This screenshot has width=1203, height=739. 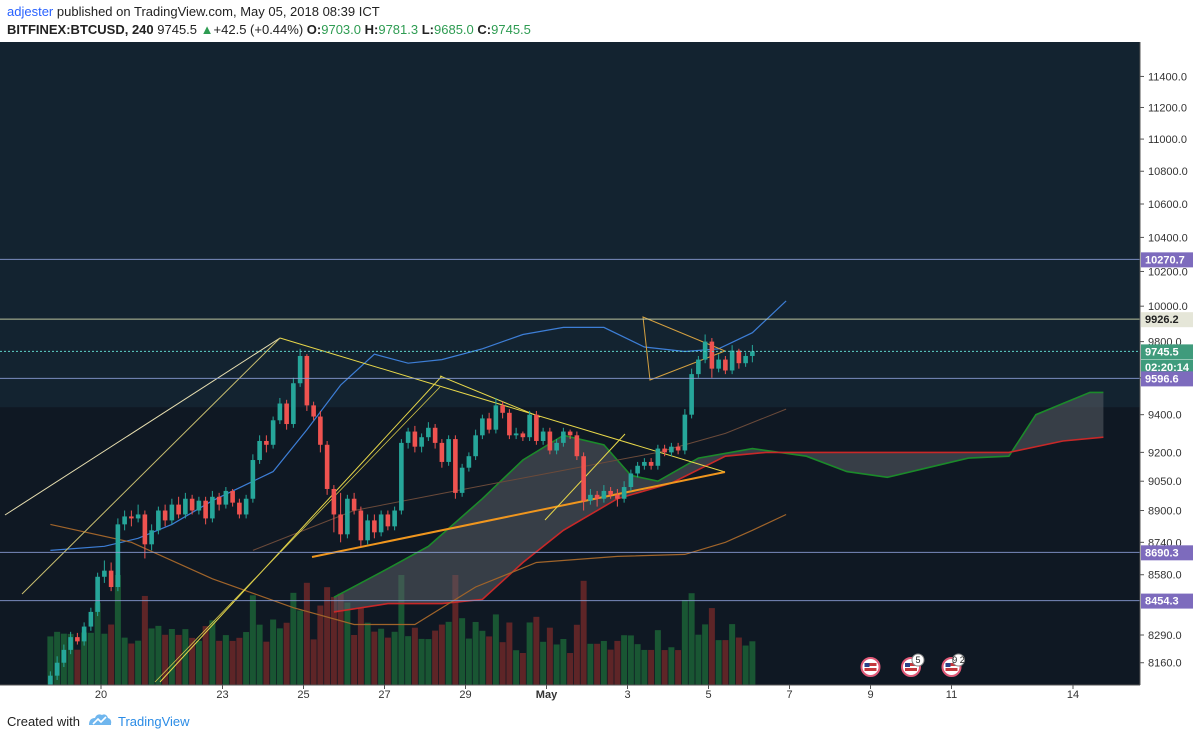 I want to click on time-tick-label: 14, so click(x=1073, y=695).